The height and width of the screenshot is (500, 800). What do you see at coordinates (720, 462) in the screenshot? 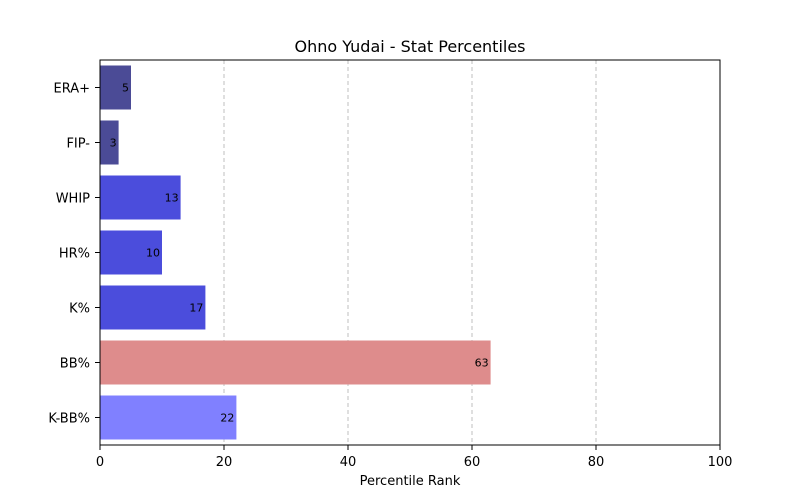
I see `x-tick-label: 100` at bounding box center [720, 462].